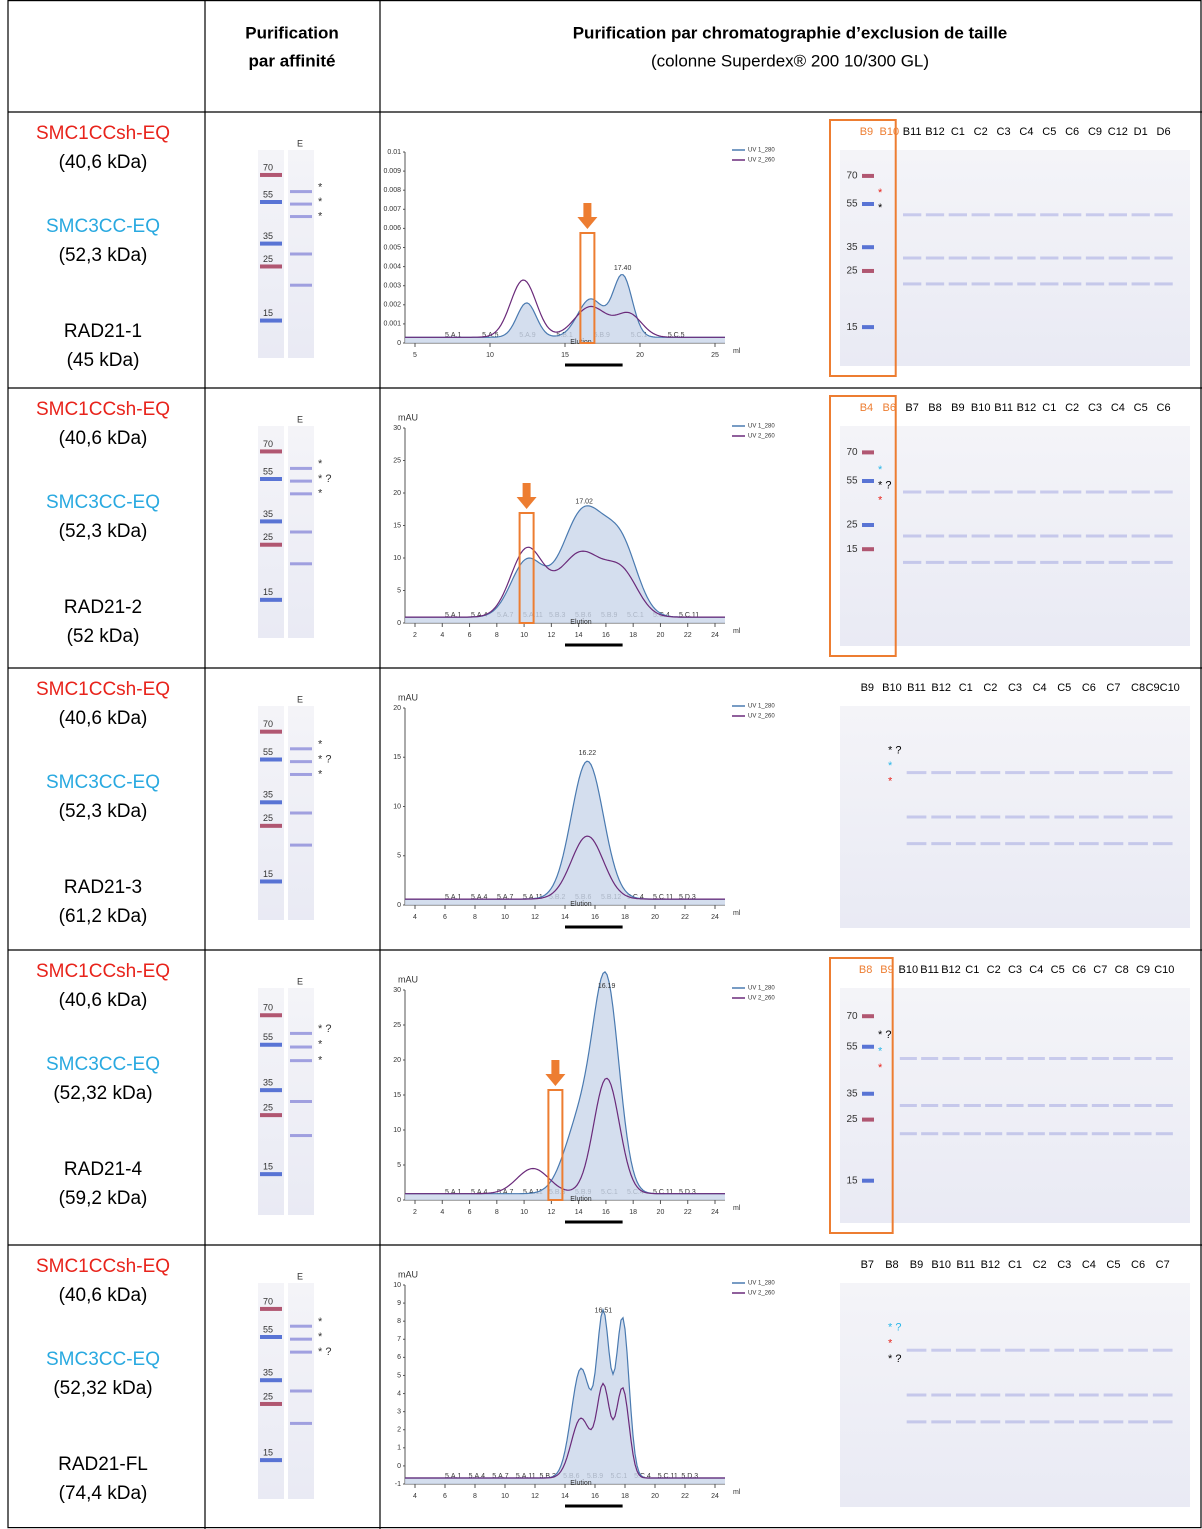 The width and height of the screenshot is (1202, 1529). I want to click on fraction-label: 5.D.3, so click(687, 897).